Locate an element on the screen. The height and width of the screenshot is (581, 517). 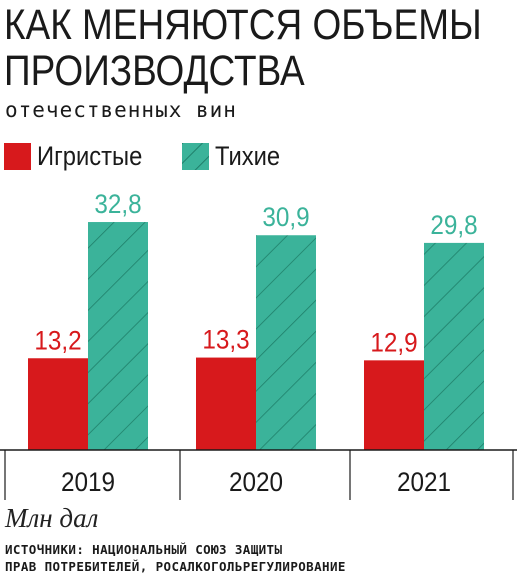
source-line-1: ИСТОЧНИКИ: НАЦИОНАЛЬНЫЙ СОЮЗ ЗАЩИТЫ is located at coordinates (144, 549).